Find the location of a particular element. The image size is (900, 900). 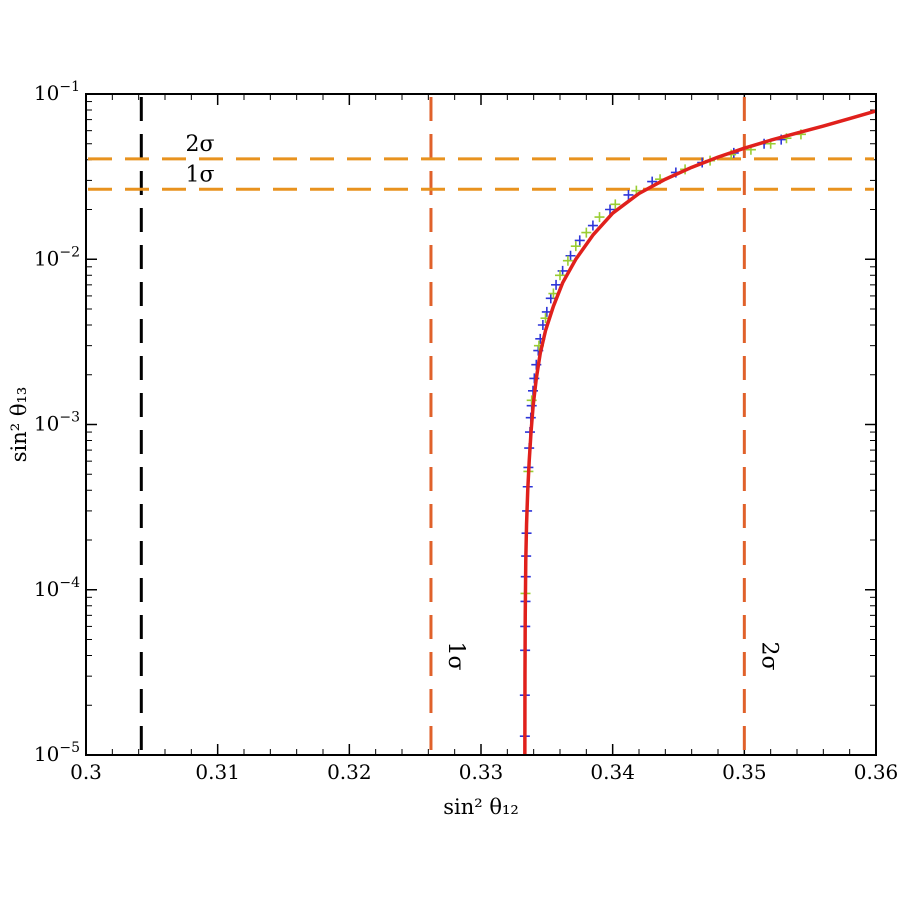

x-tick-labels: 0.3 0.31 0.32 0.33 0.34 0.35 0.36 is located at coordinates (484, 772).